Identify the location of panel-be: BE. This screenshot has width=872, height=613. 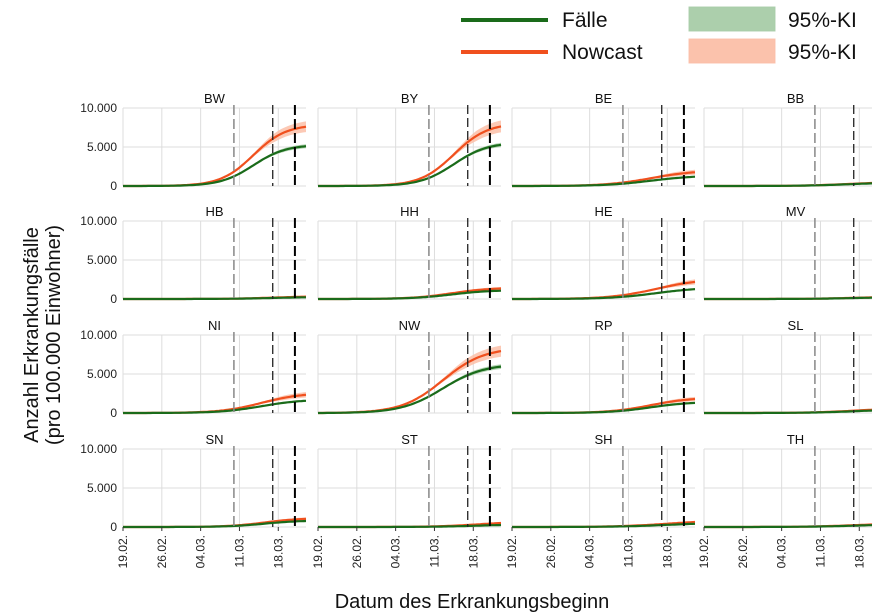
(603, 139).